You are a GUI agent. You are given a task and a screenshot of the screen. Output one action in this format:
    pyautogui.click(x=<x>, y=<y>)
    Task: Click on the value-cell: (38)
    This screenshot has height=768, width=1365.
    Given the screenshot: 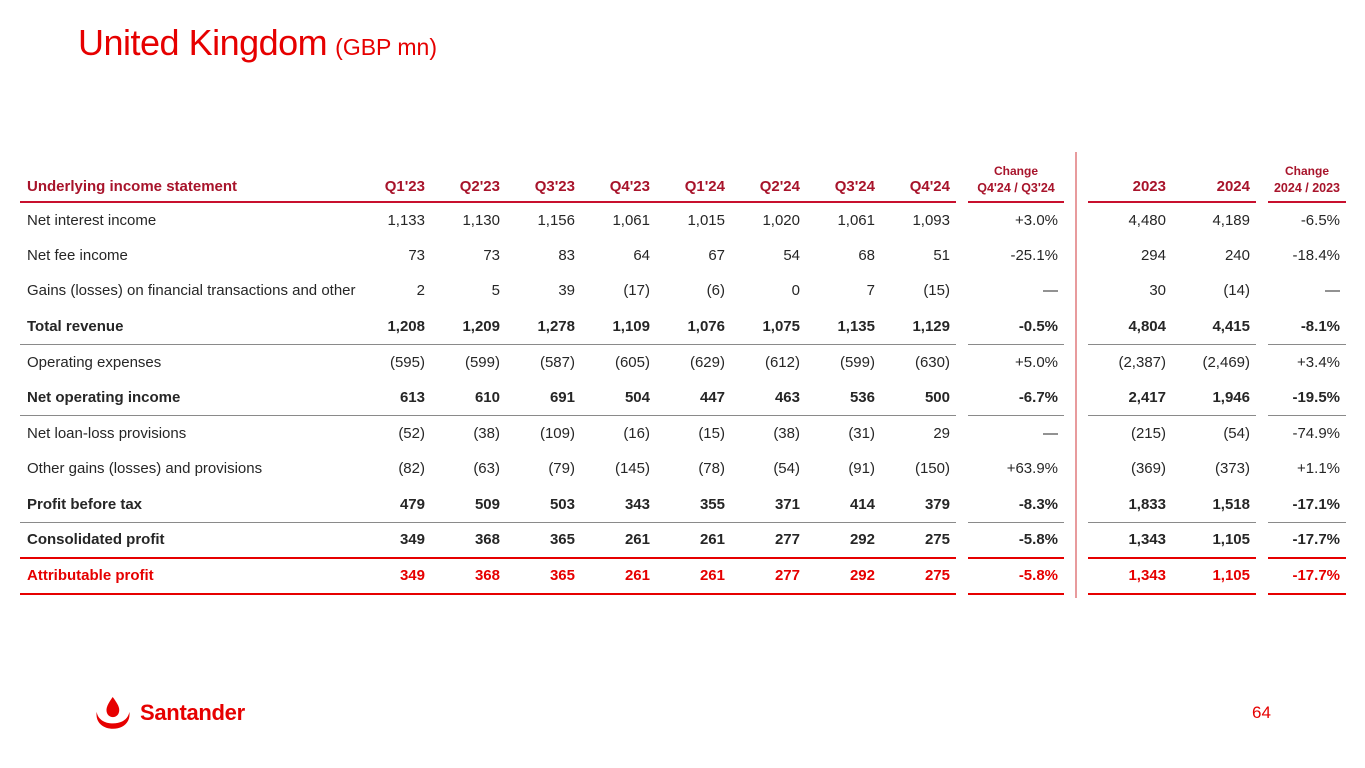 What is the action you would take?
    pyautogui.click(x=786, y=434)
    